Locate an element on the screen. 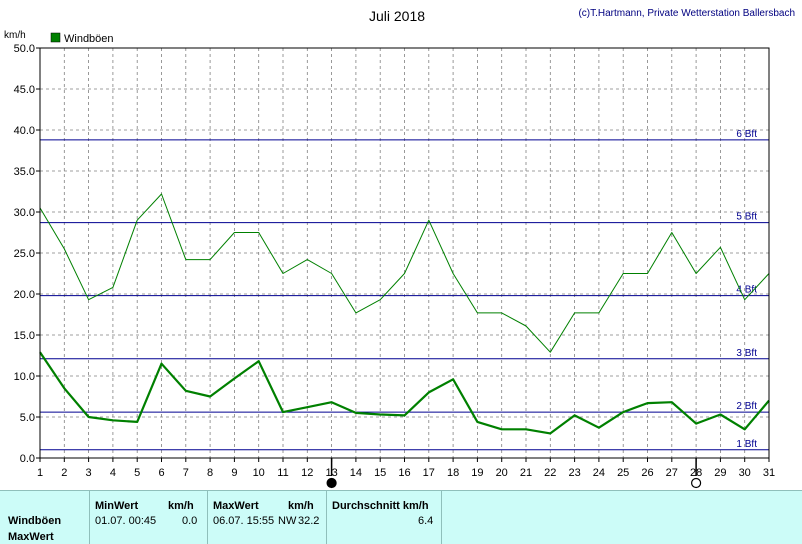 This screenshot has width=802, height=544. y-tick-label: 0.0 is located at coordinates (27, 459).